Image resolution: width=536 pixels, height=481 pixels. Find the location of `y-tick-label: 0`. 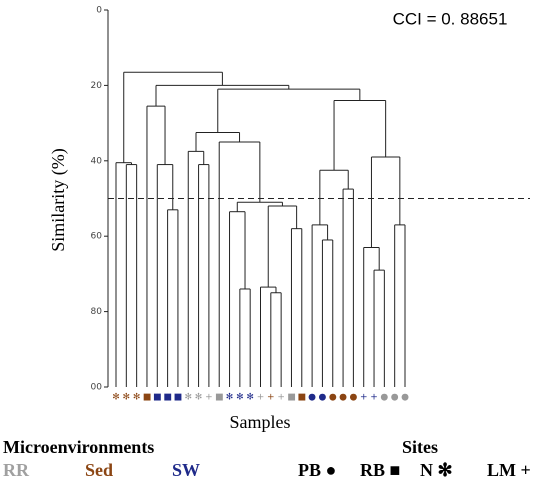

y-tick-label: 0 is located at coordinates (99, 11).